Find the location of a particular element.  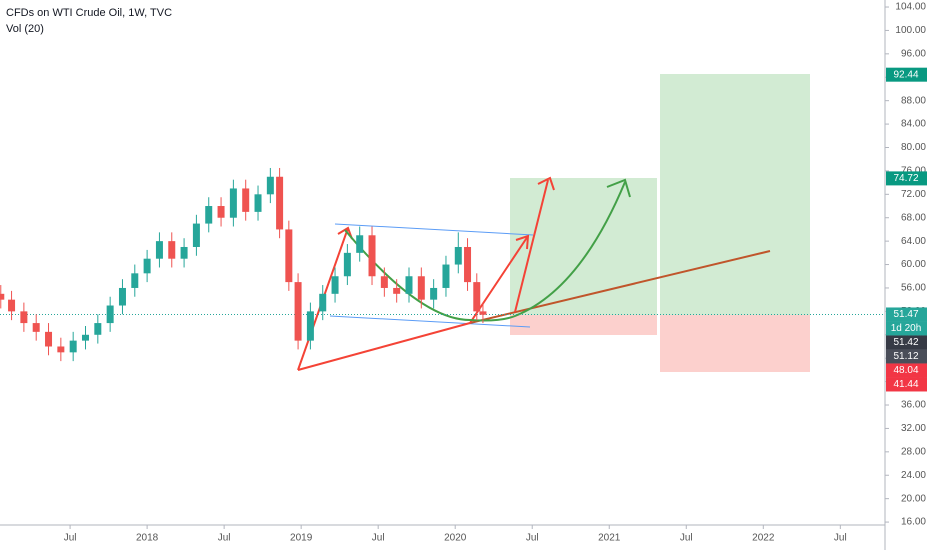

price-label: 51.47 is located at coordinates (905, 314).